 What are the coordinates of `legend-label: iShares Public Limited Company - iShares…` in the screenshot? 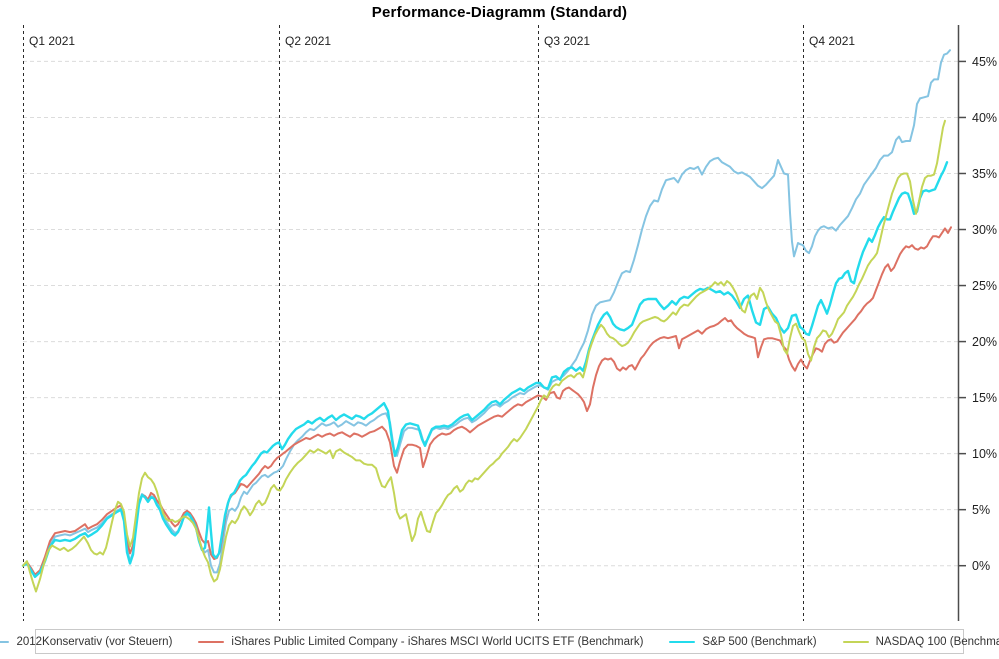 It's located at (437, 641).